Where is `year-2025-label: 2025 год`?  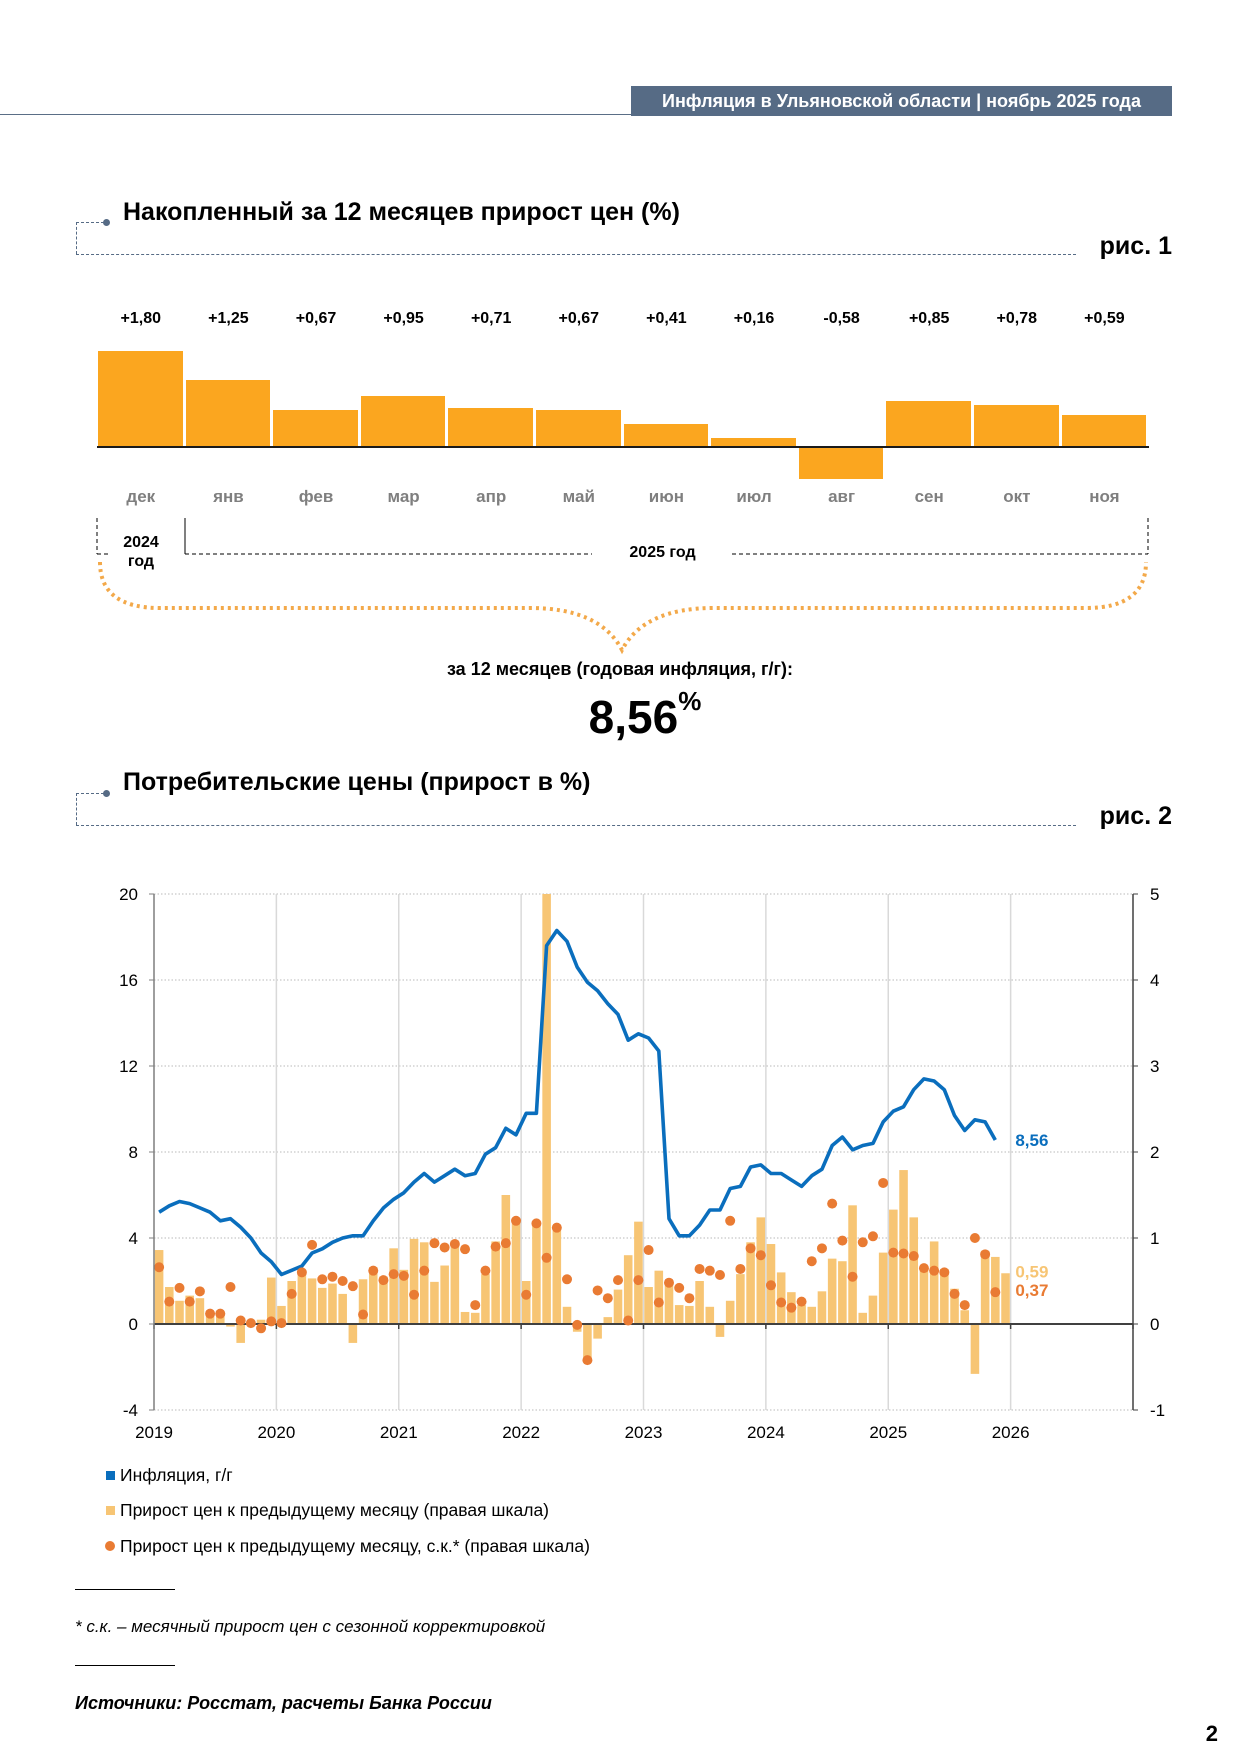
year-2025-label: 2025 год is located at coordinates (662, 552).